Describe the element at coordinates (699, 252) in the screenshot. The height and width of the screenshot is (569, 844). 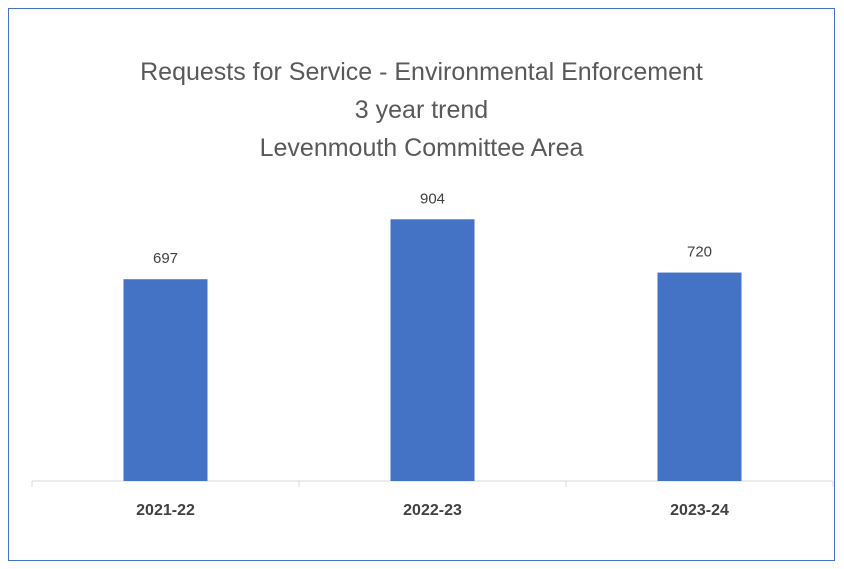
I see `data-label-2023-24: 720` at that location.